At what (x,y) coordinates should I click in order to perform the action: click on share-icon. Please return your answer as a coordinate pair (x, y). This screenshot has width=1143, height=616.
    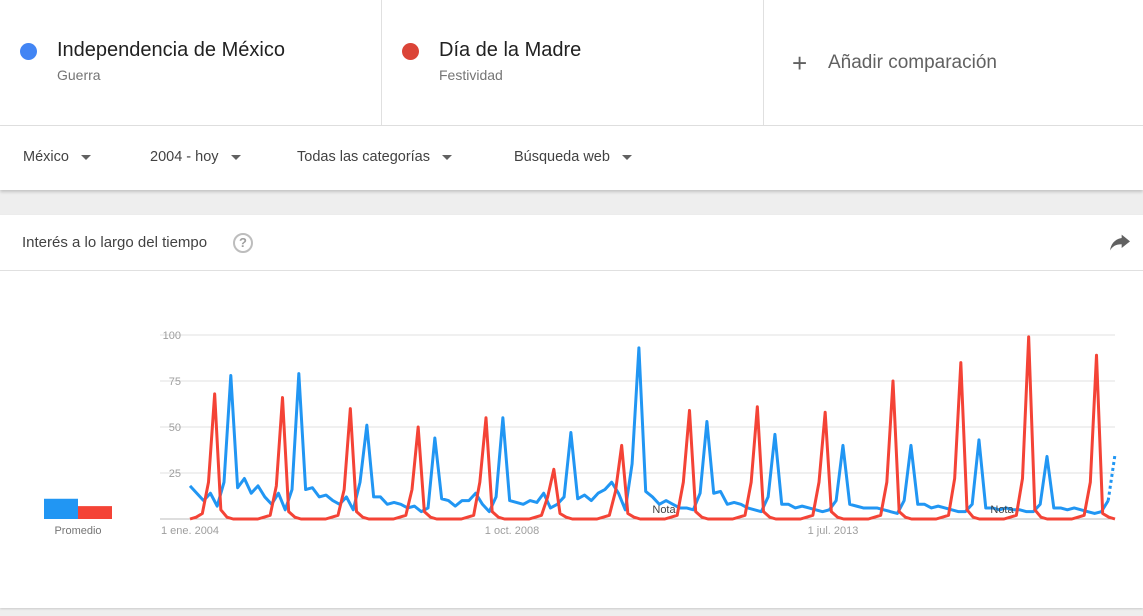
    Looking at the image, I should click on (1120, 243).